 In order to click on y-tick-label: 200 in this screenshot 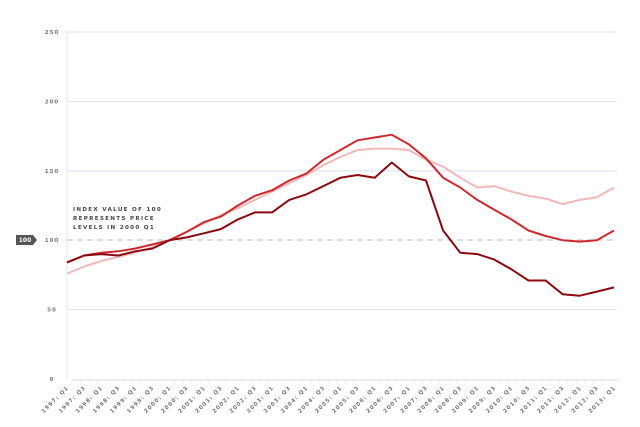, I will do `click(52, 102)`.